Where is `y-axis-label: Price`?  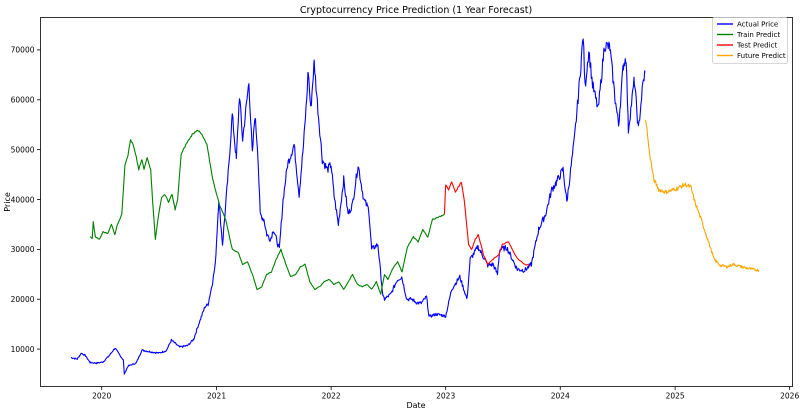 y-axis-label: Price is located at coordinates (7, 202).